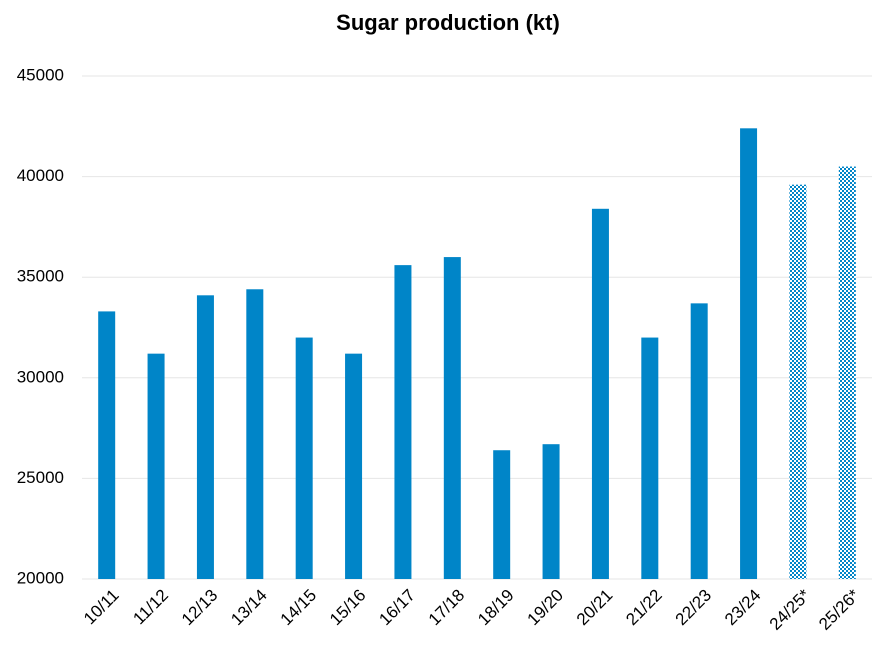 The image size is (877, 661). I want to click on x-tick-label: 14/15, so click(299, 608).